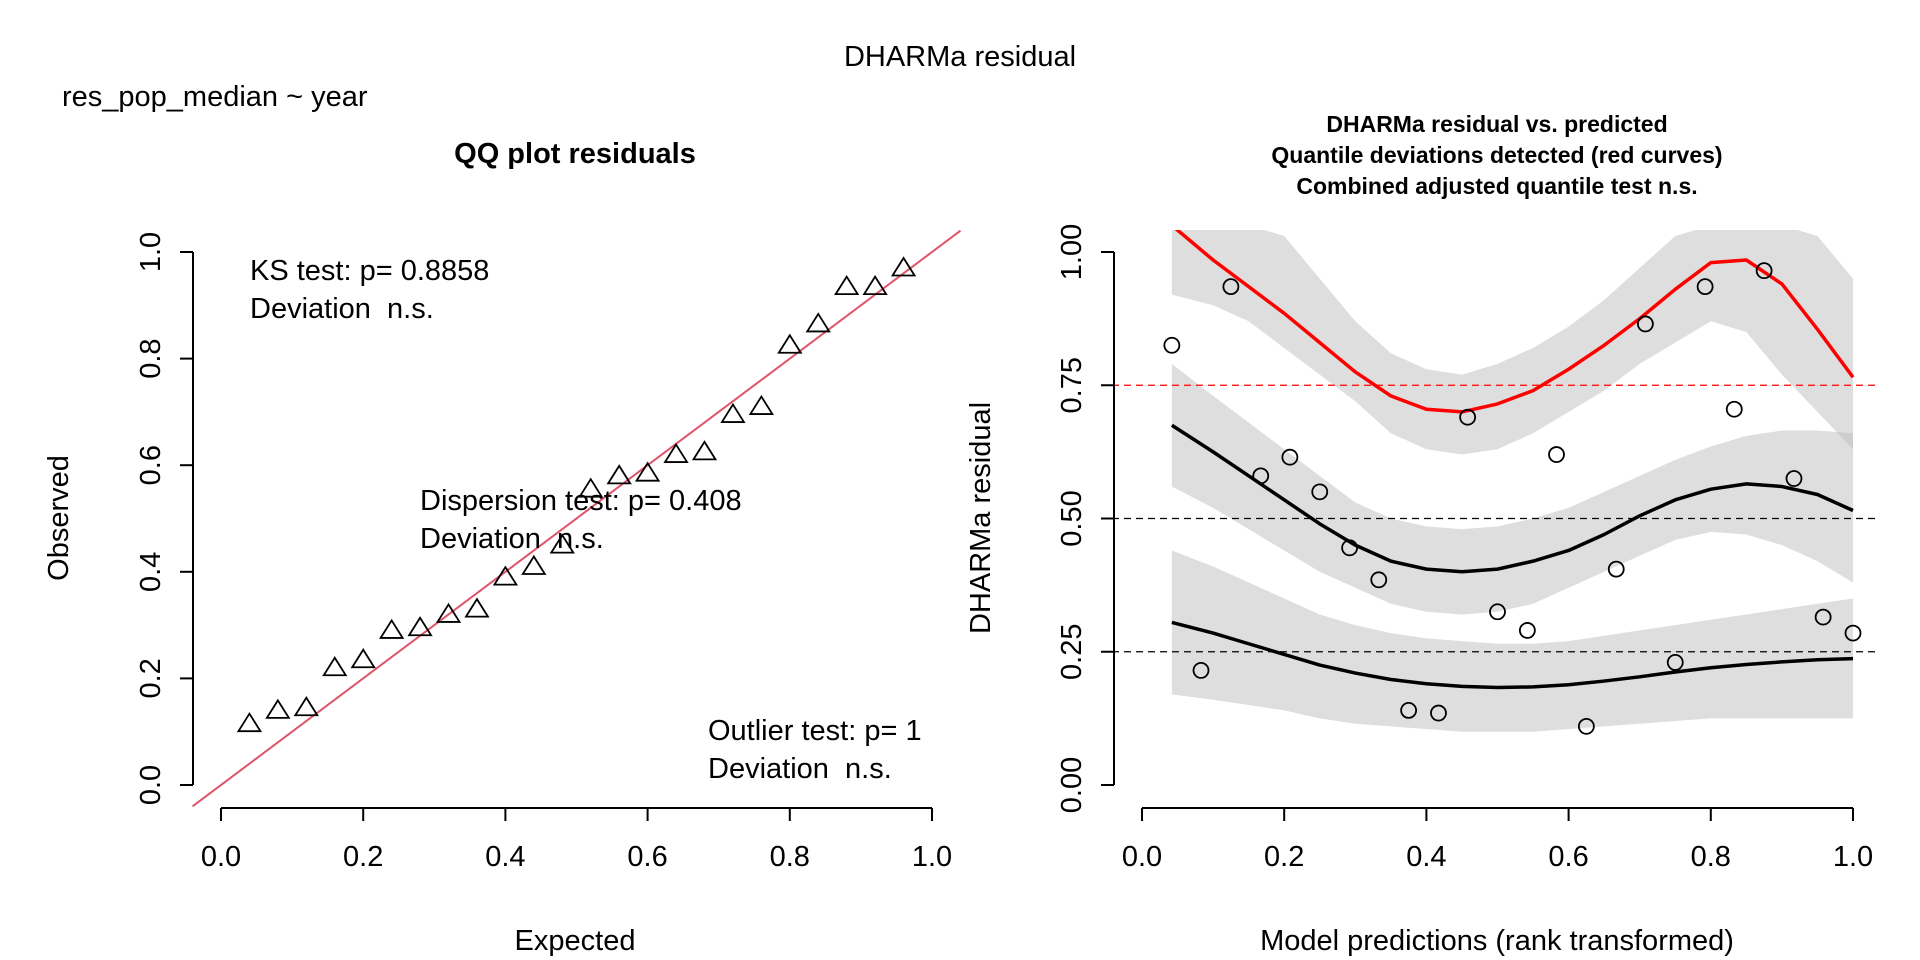 The image size is (1920, 960). I want to click on outlier-test-deviation: Deviation n.s., so click(800, 769).